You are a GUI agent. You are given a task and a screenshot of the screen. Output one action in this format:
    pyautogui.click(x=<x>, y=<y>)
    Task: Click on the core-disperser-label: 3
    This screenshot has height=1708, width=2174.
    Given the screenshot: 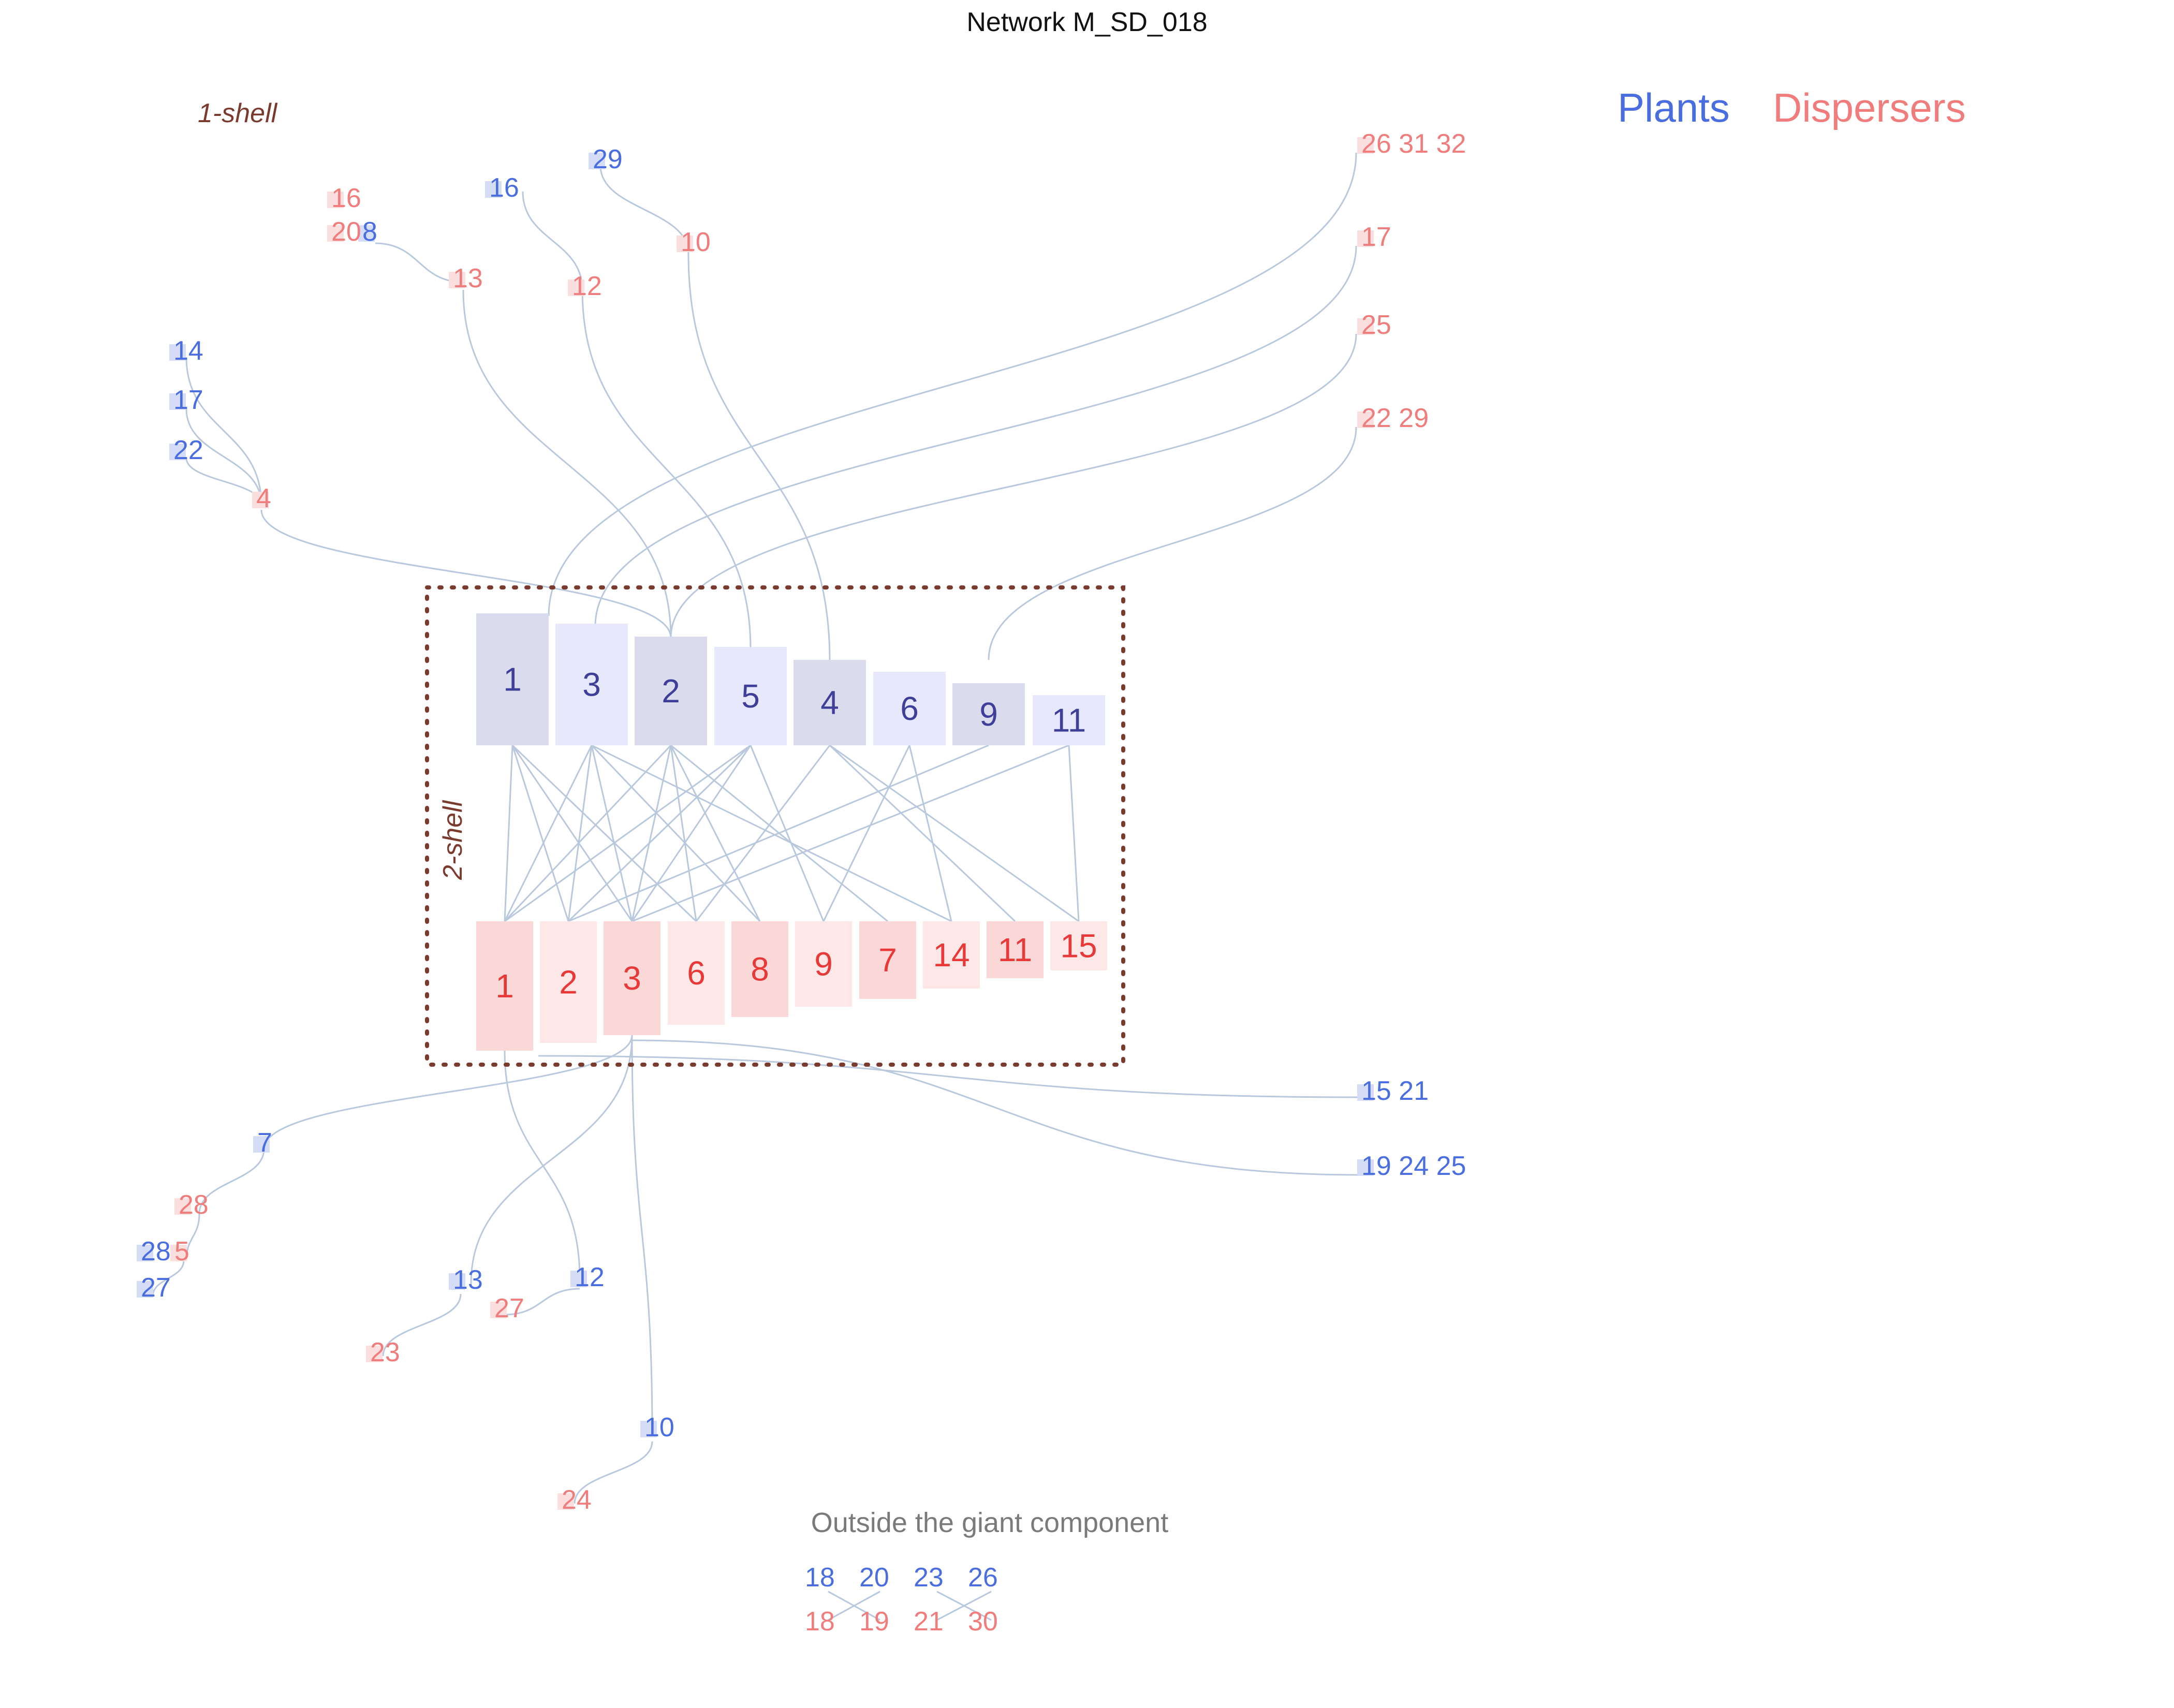 What is the action you would take?
    pyautogui.click(x=632, y=978)
    